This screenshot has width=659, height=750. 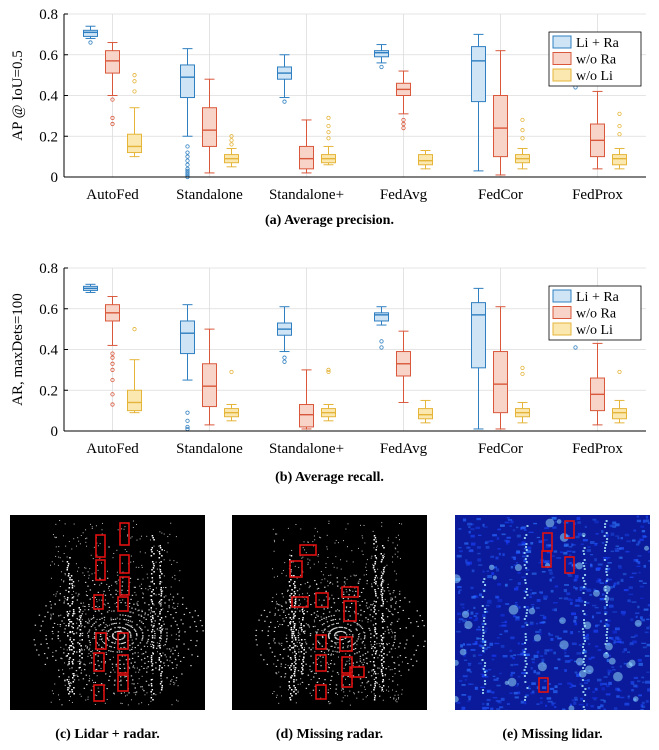 What do you see at coordinates (552, 734) in the screenshot?
I see `caption-e: (e) Missing lidar.` at bounding box center [552, 734].